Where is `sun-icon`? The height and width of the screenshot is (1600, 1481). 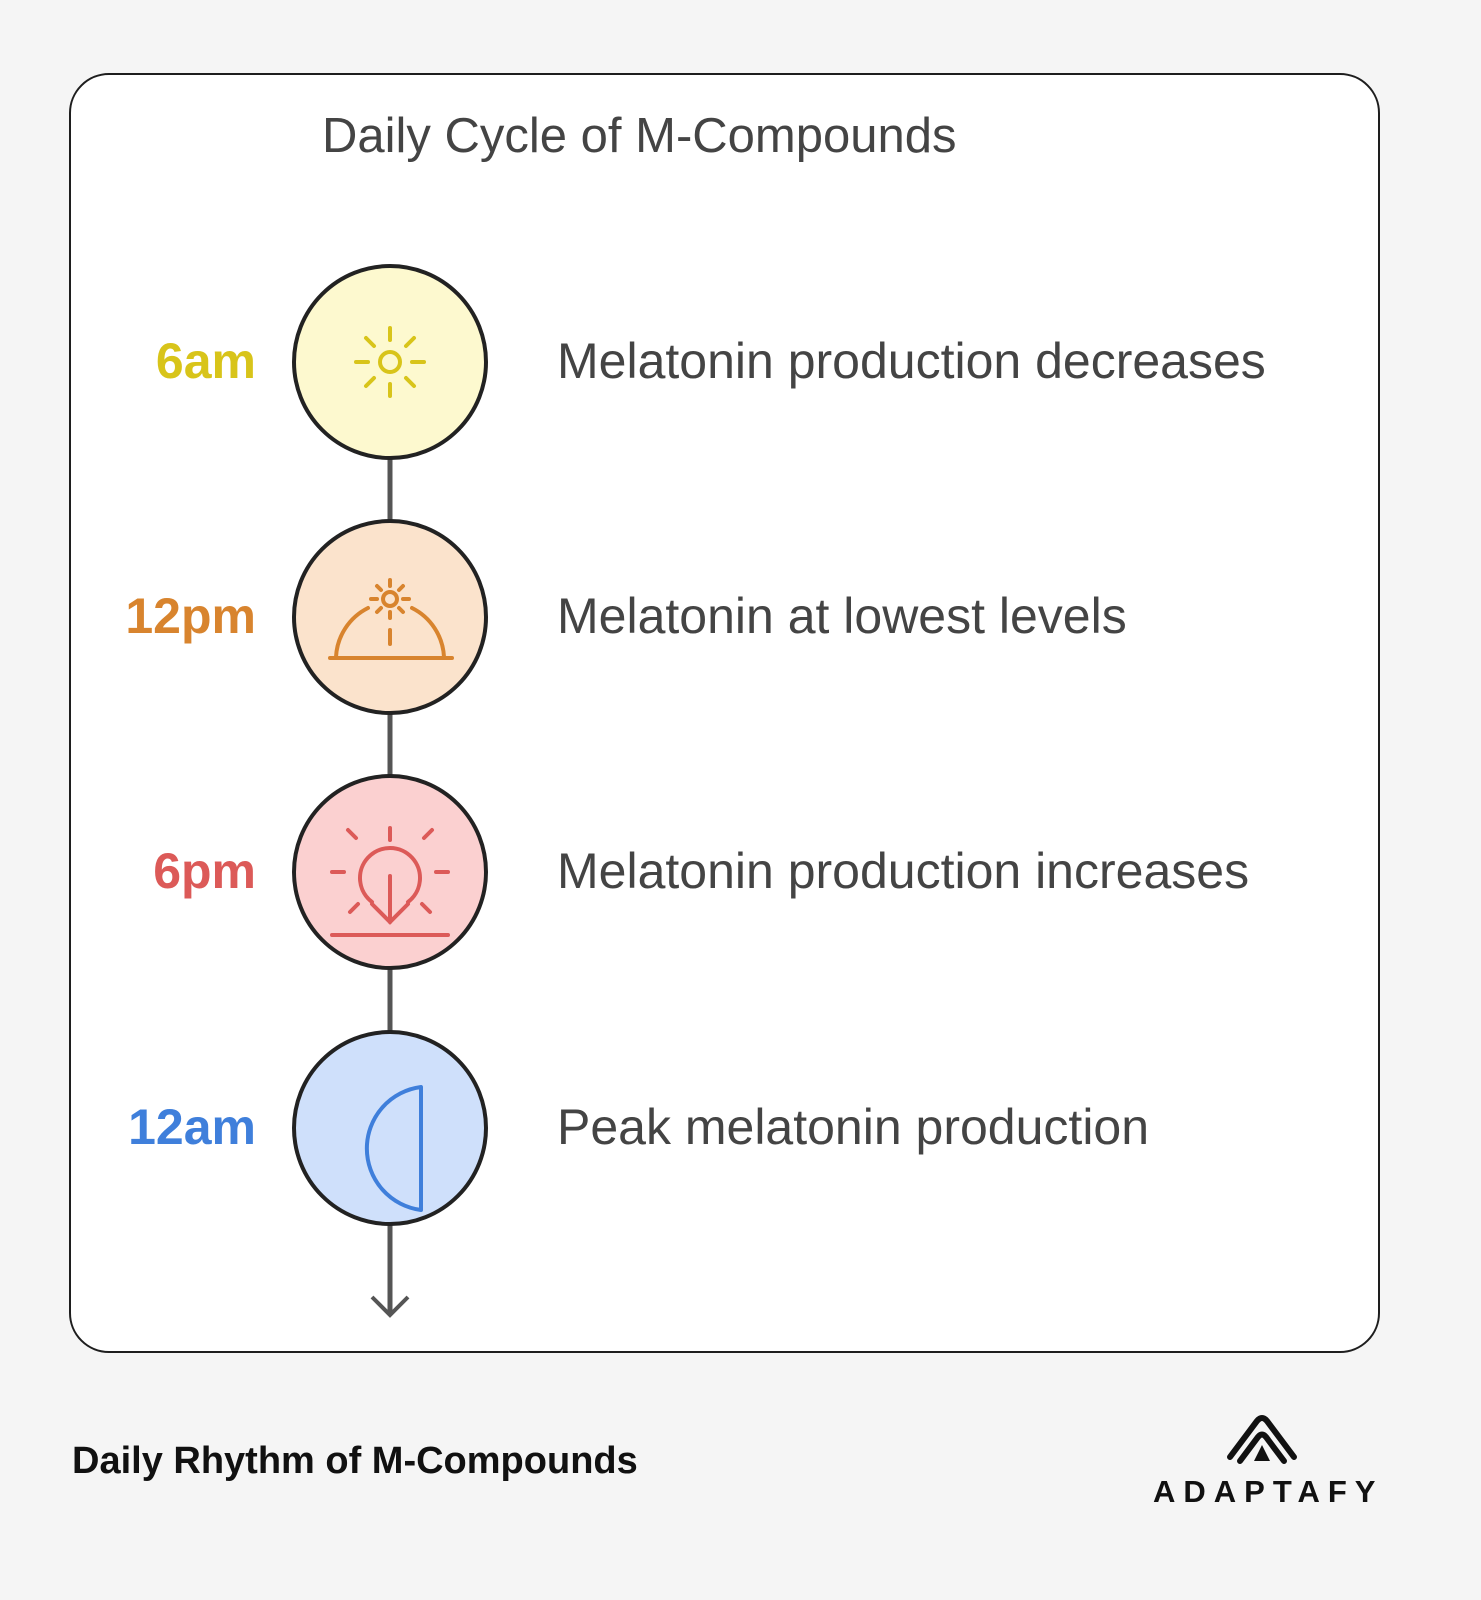 sun-icon is located at coordinates (390, 362).